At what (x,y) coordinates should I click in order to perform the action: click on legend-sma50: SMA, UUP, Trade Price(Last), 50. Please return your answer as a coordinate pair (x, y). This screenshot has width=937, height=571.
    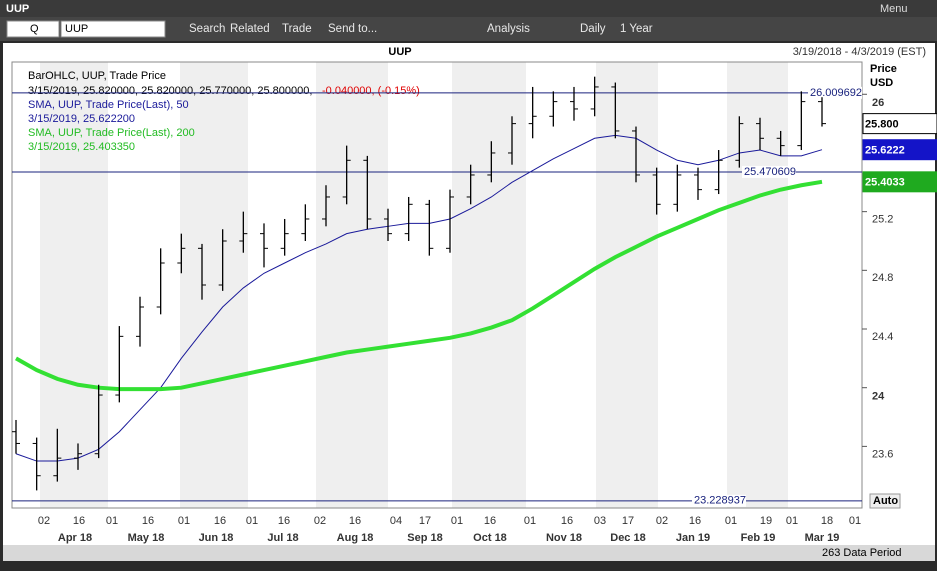
    Looking at the image, I should click on (108, 105).